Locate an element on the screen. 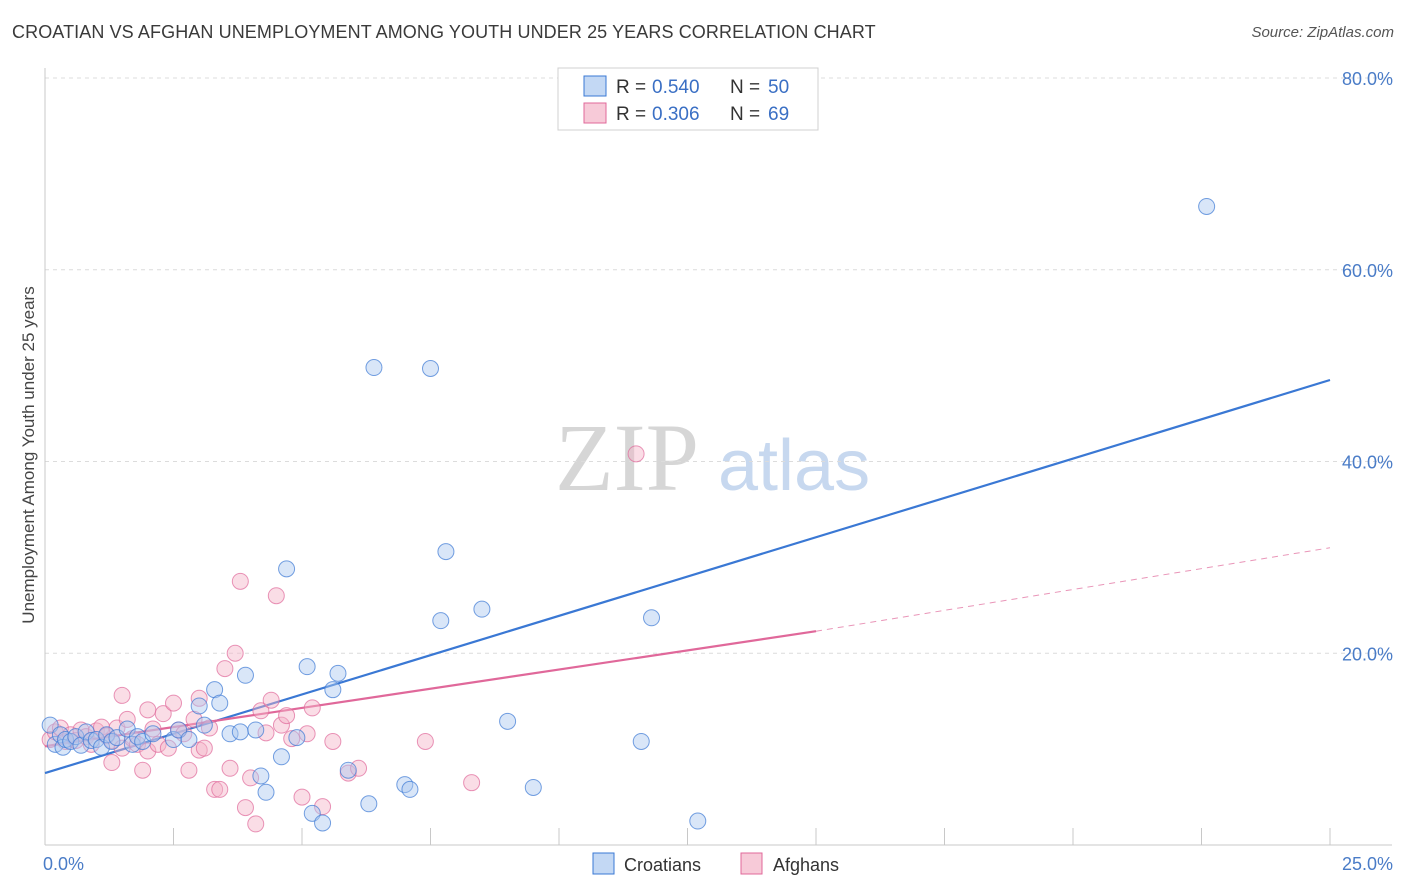 Image resolution: width=1406 pixels, height=892 pixels. y-tick-label-80: 80.0% is located at coordinates (1367, 79).